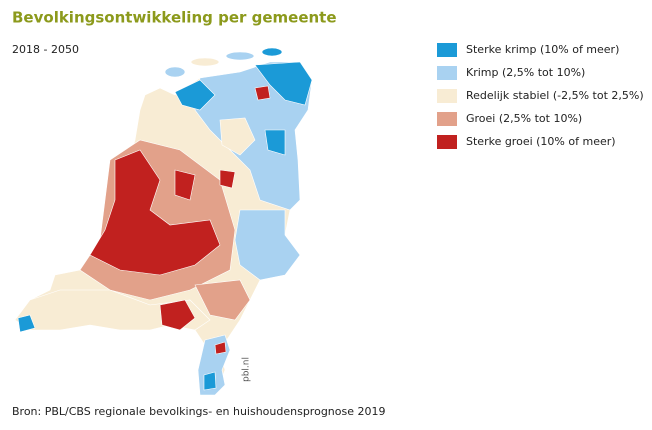 The image size is (652, 430). What do you see at coordinates (525, 72) in the screenshot?
I see `legend-label: Krimp (2,5% tot 10%)` at bounding box center [525, 72].